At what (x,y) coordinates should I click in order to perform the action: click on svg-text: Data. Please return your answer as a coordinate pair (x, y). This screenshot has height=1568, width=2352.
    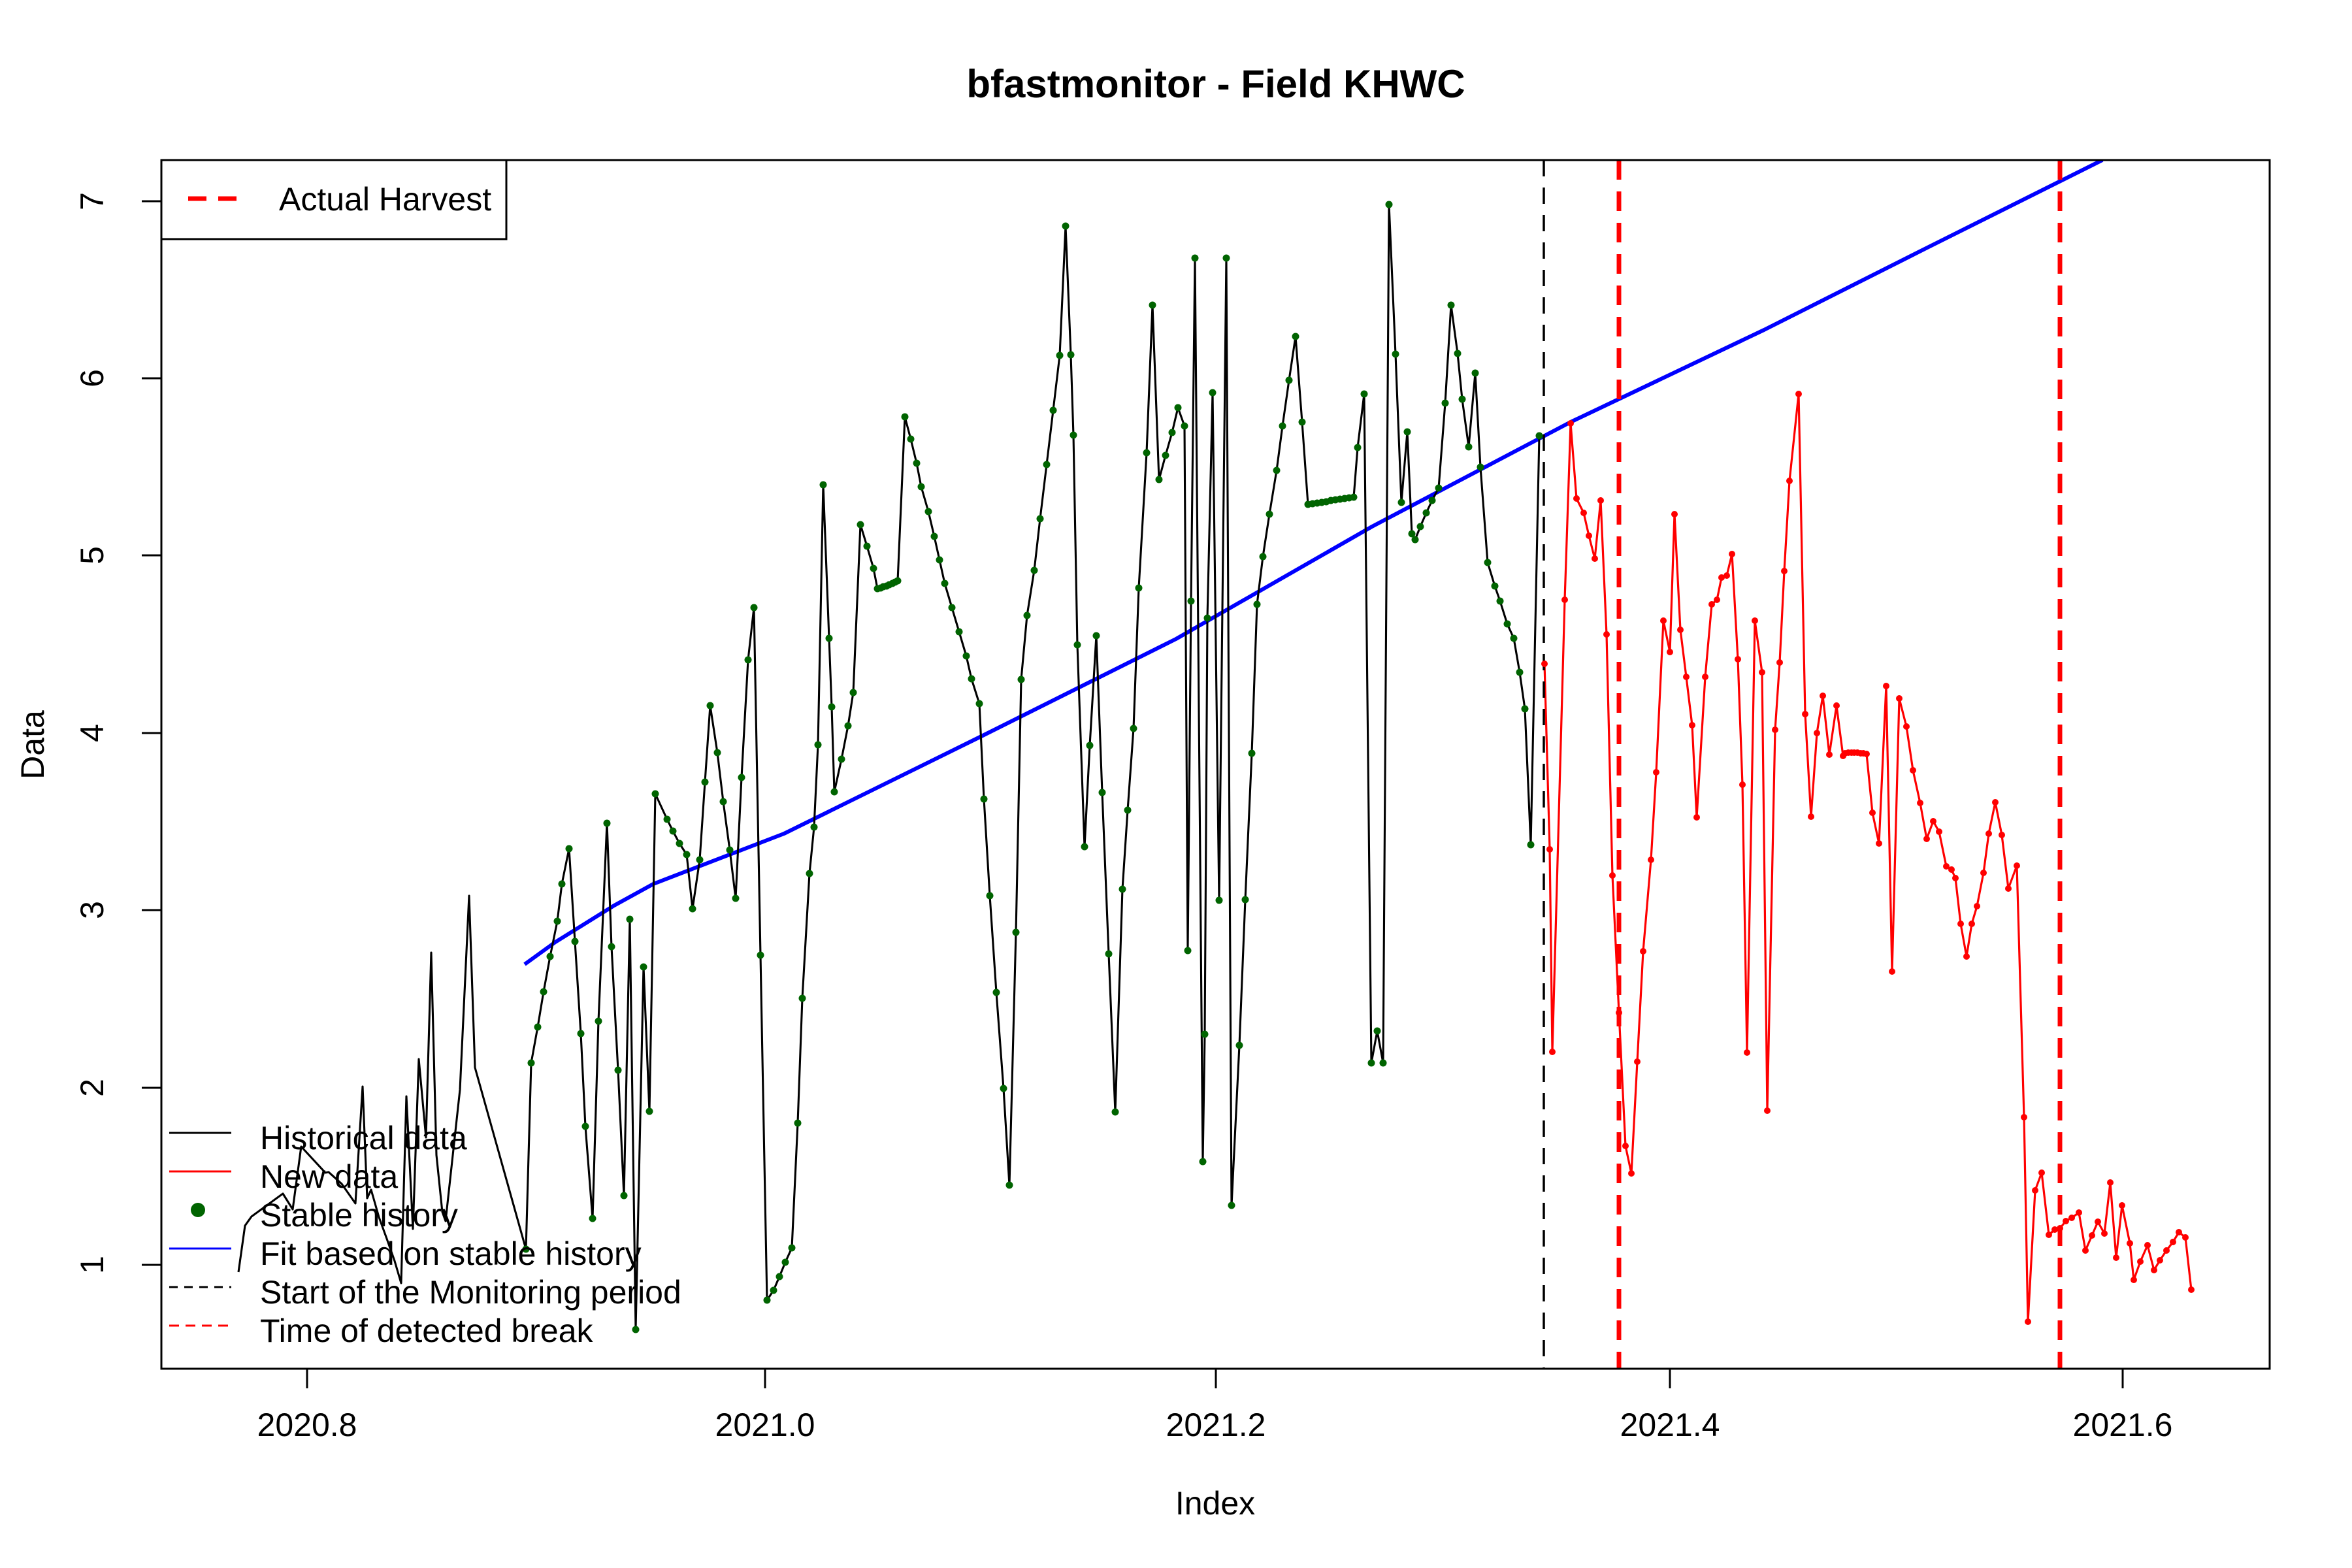
    Looking at the image, I should click on (32, 744).